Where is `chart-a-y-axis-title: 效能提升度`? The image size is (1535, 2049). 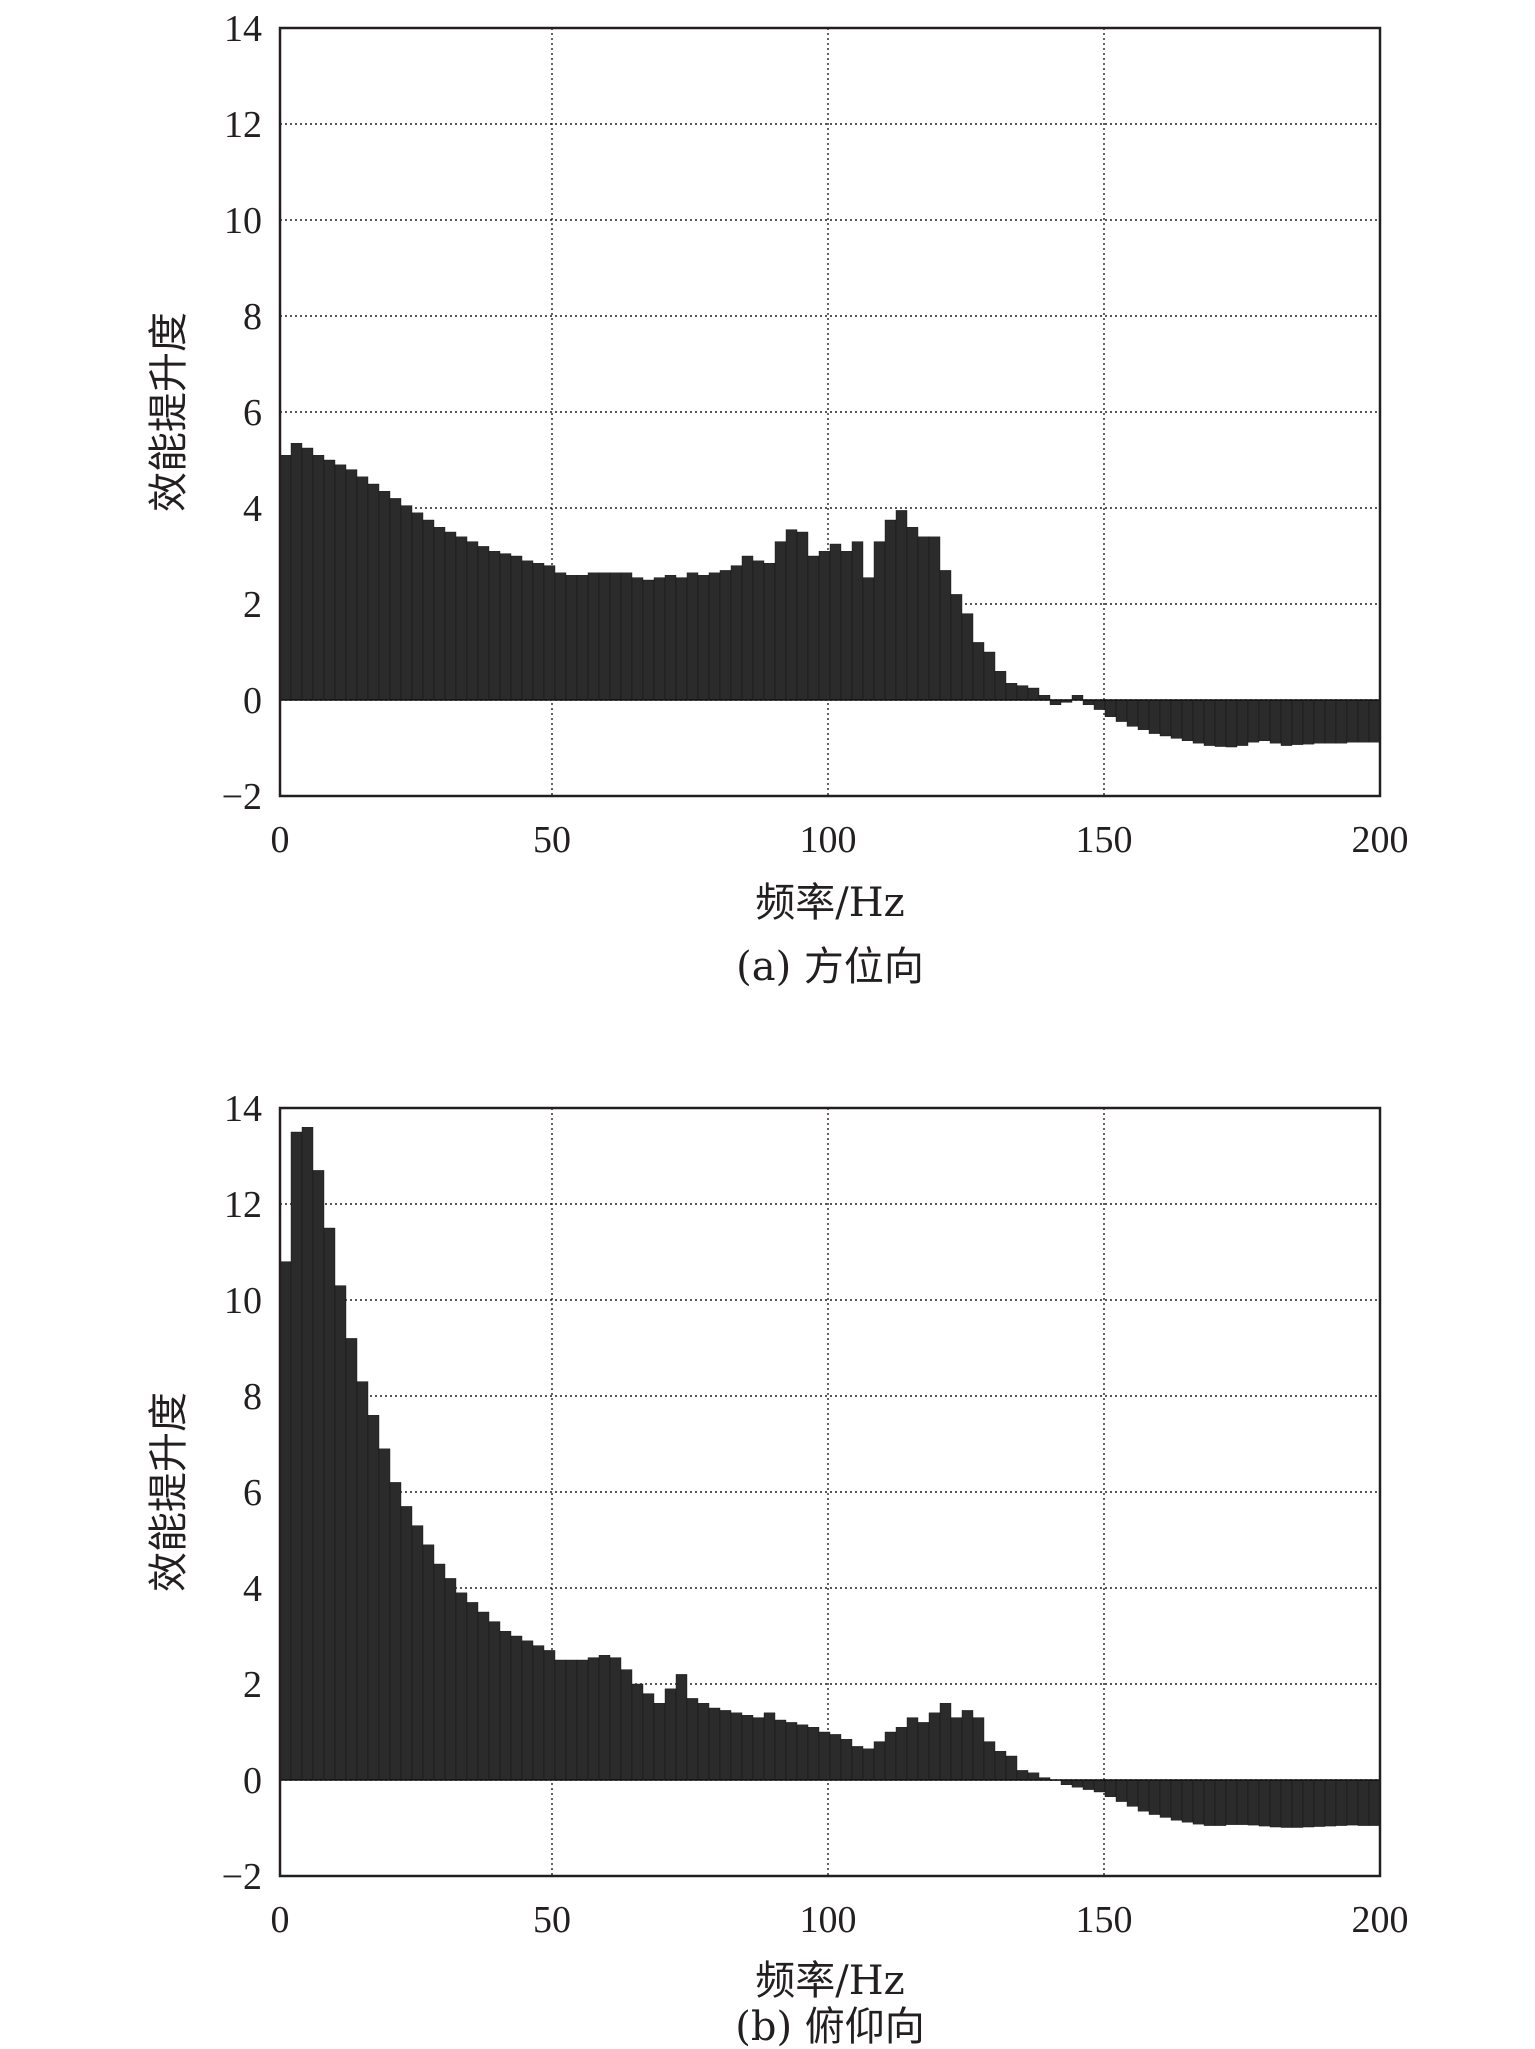 chart-a-y-axis-title: 效能提升度 is located at coordinates (169, 412).